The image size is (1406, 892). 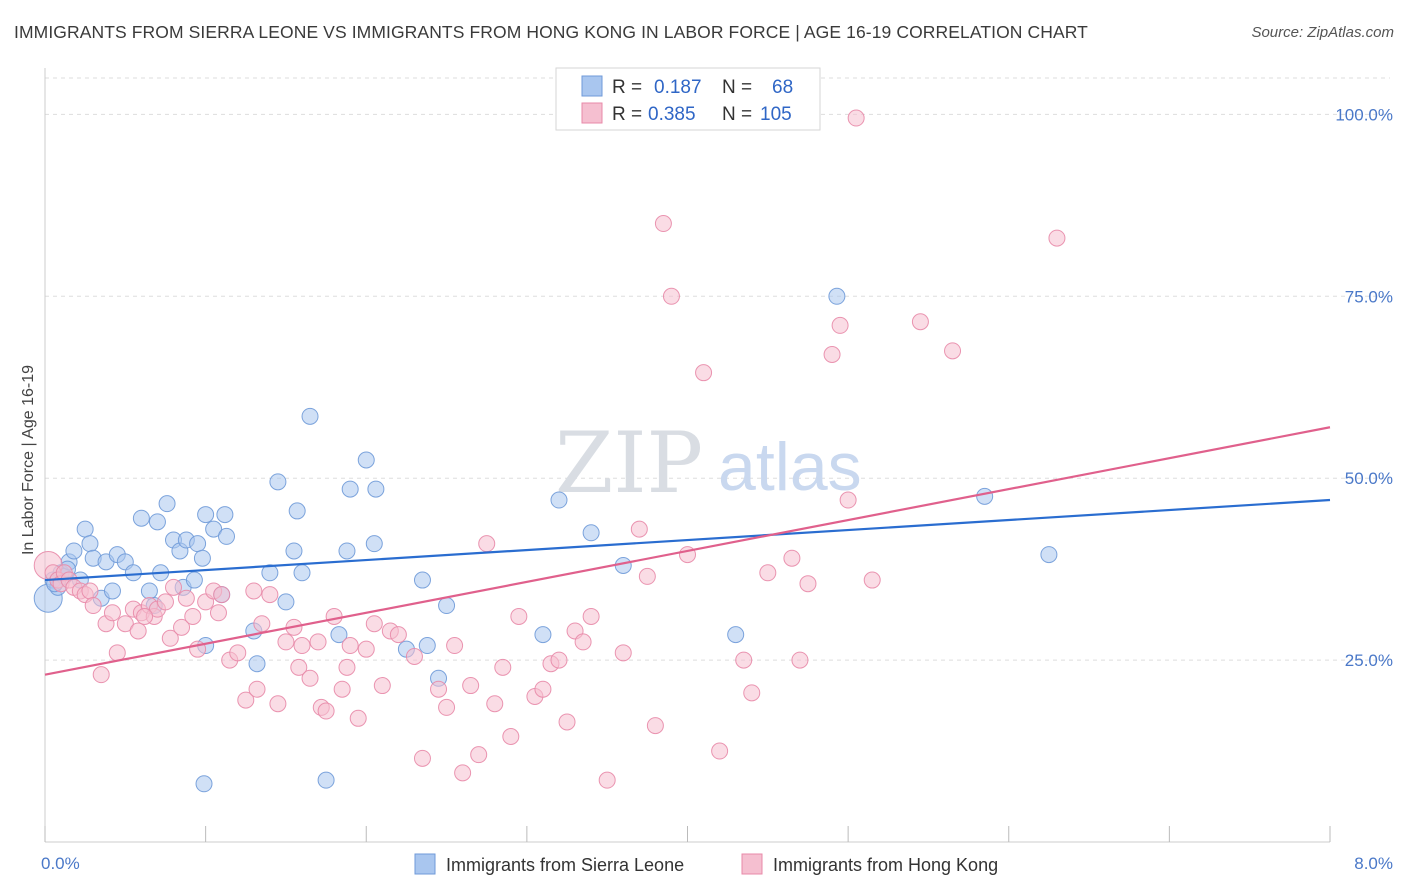 I want to click on y-axis-label: In Labor Force | Age 16-19, so click(x=28, y=460).